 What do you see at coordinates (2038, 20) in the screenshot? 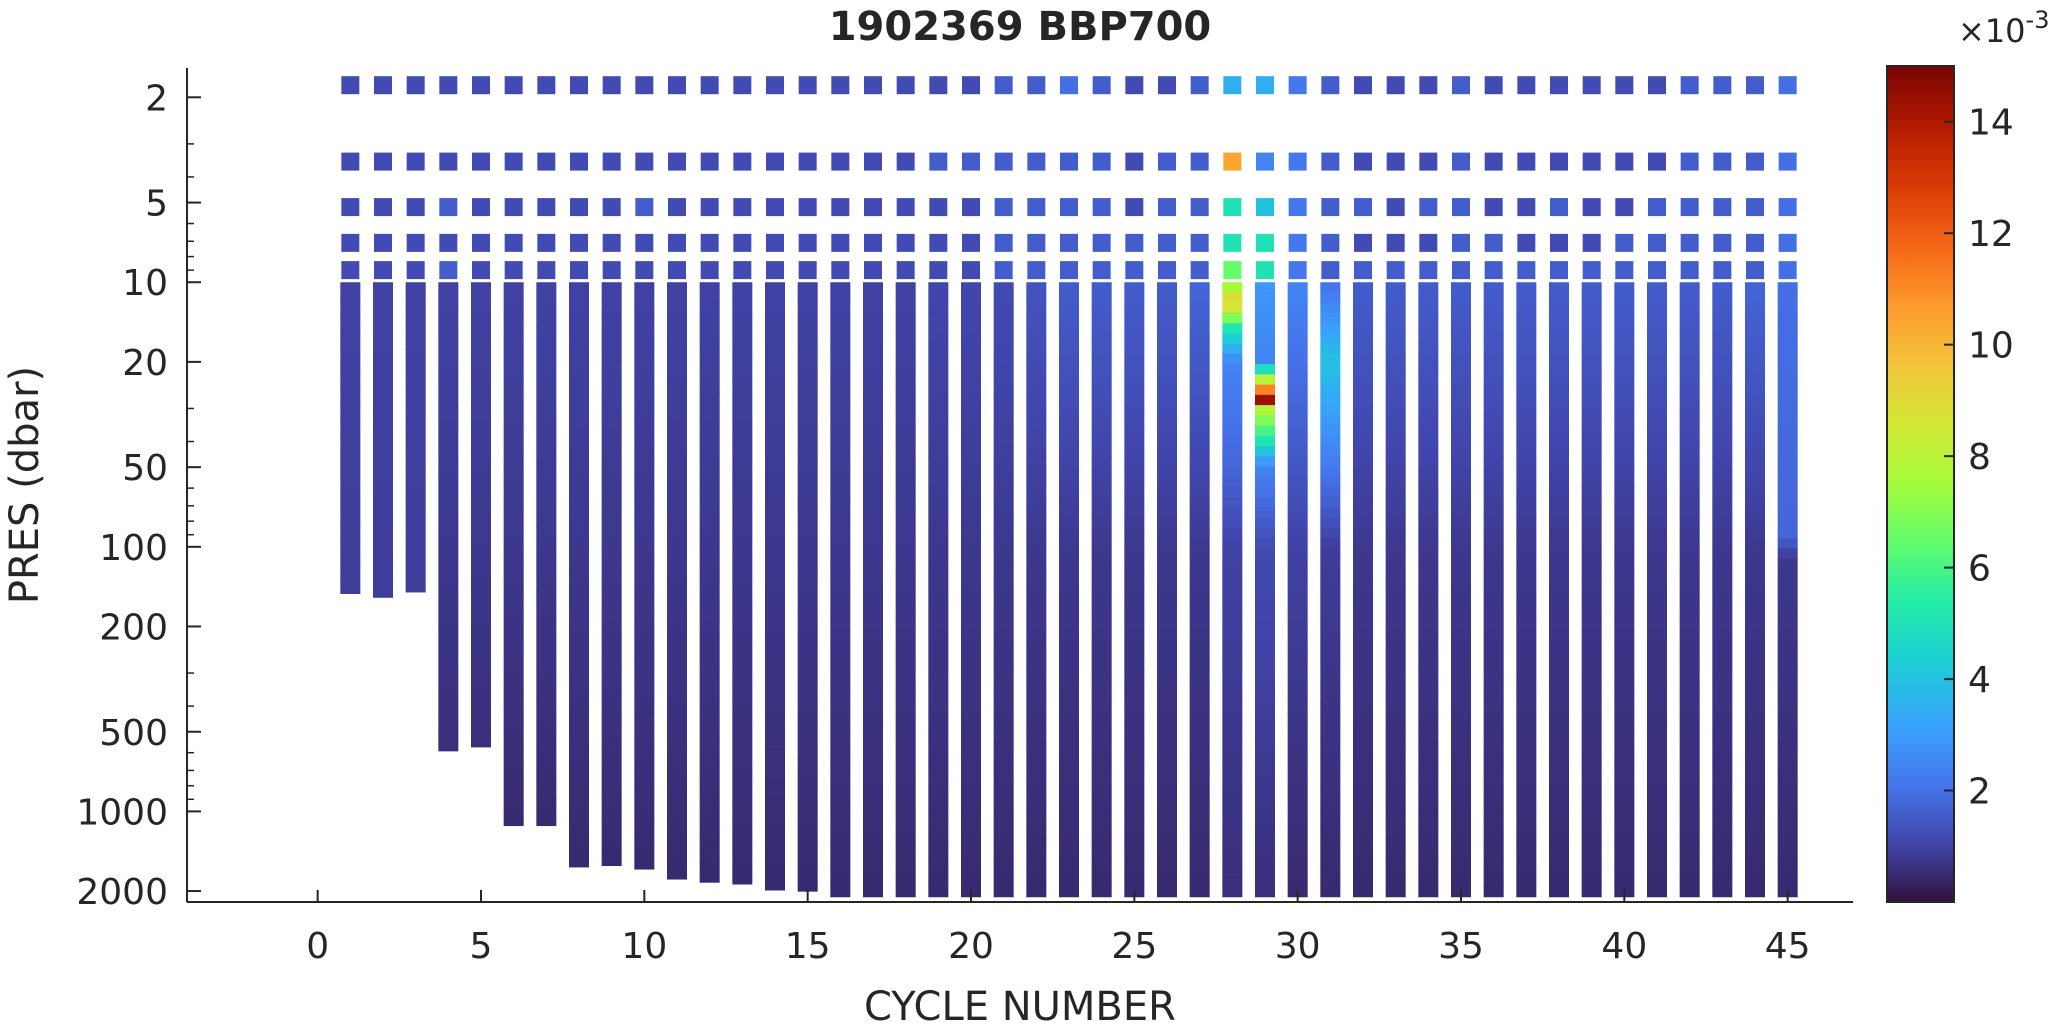
I see `colorbar-multiplier-exponent: -3` at bounding box center [2038, 20].